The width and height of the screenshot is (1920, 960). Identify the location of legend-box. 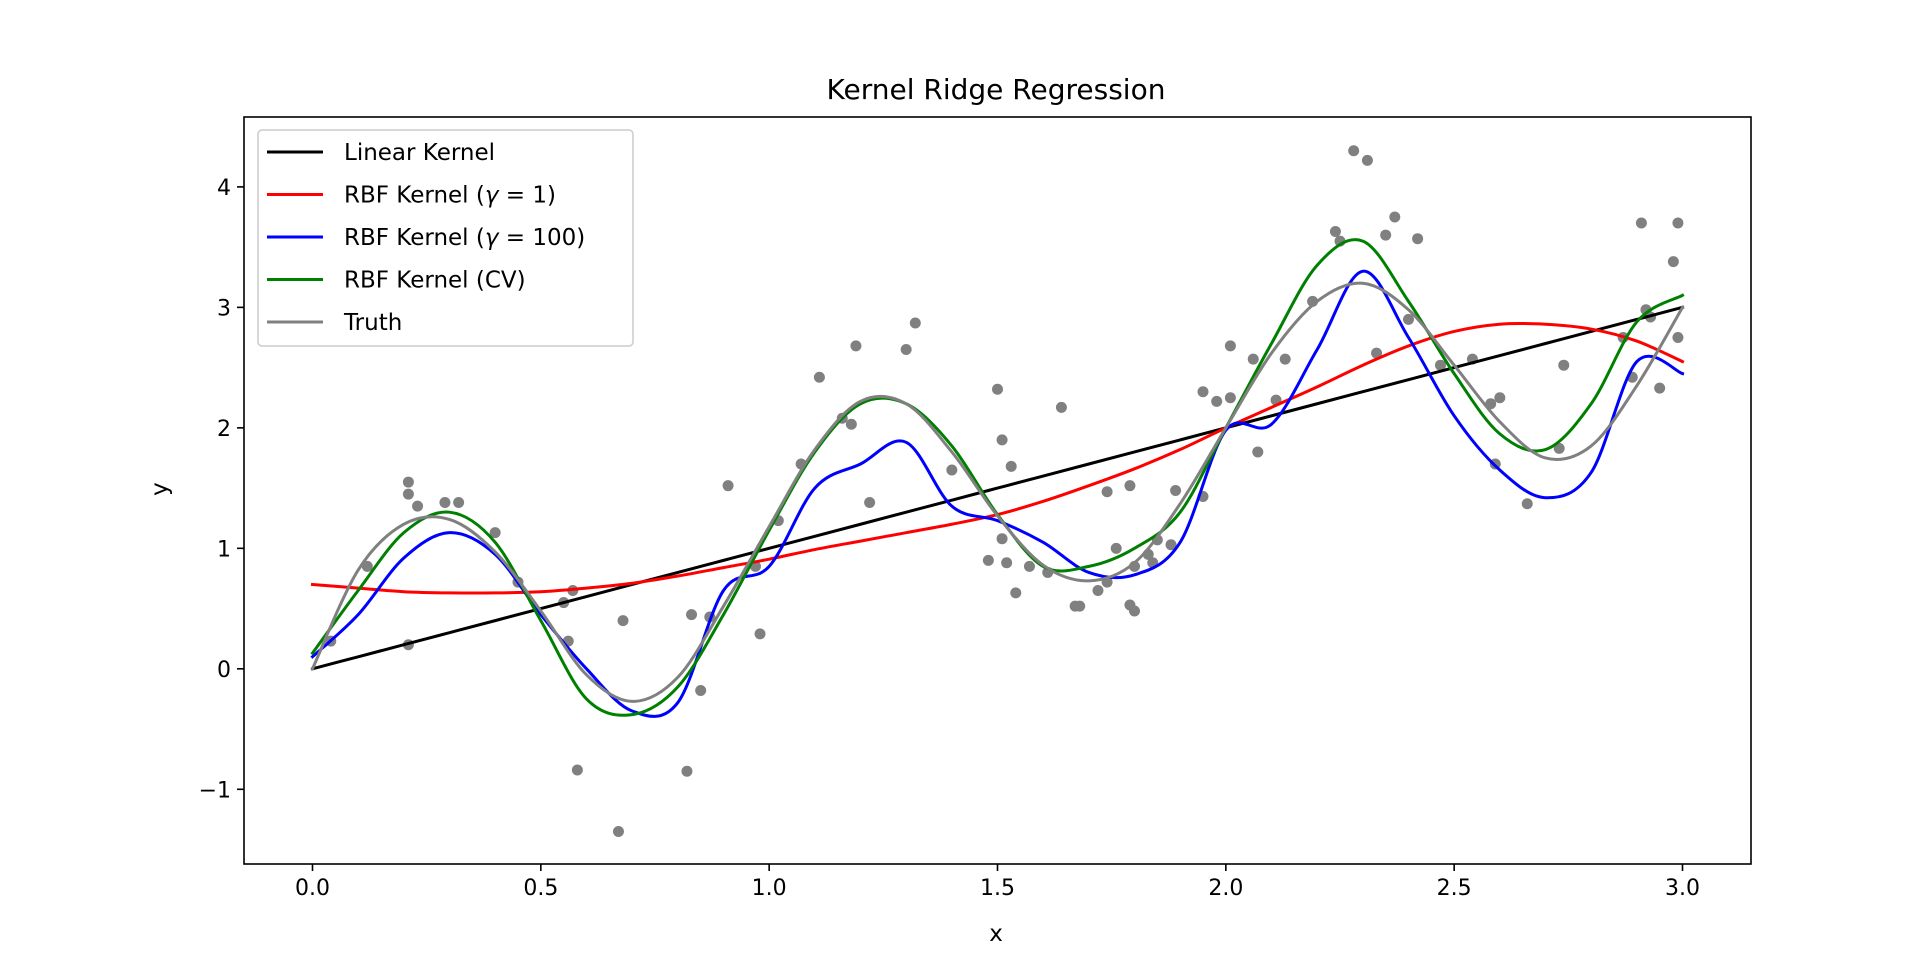
(445, 238).